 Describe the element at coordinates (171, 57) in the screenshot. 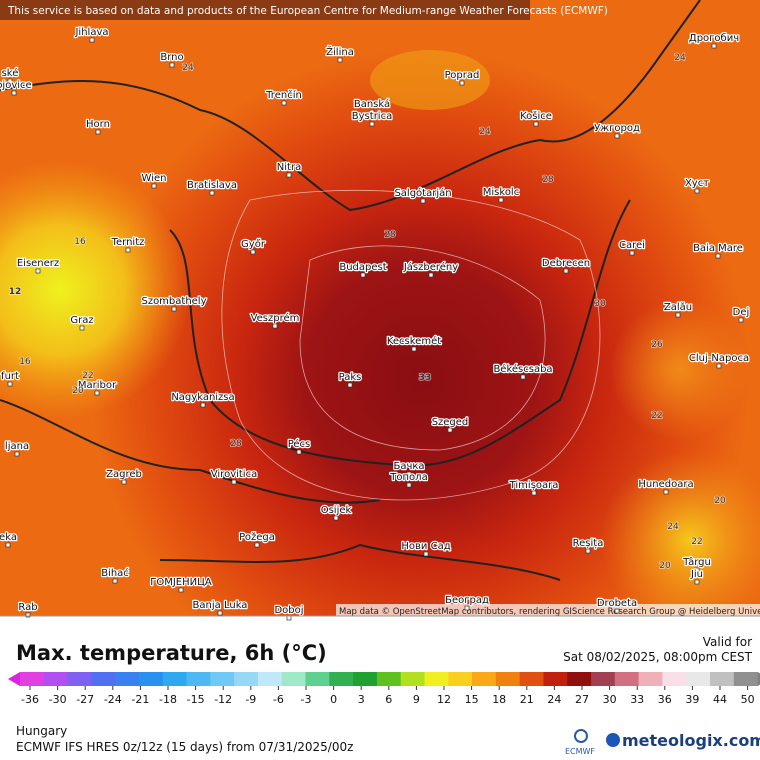

I see `city-label: Brno` at that location.